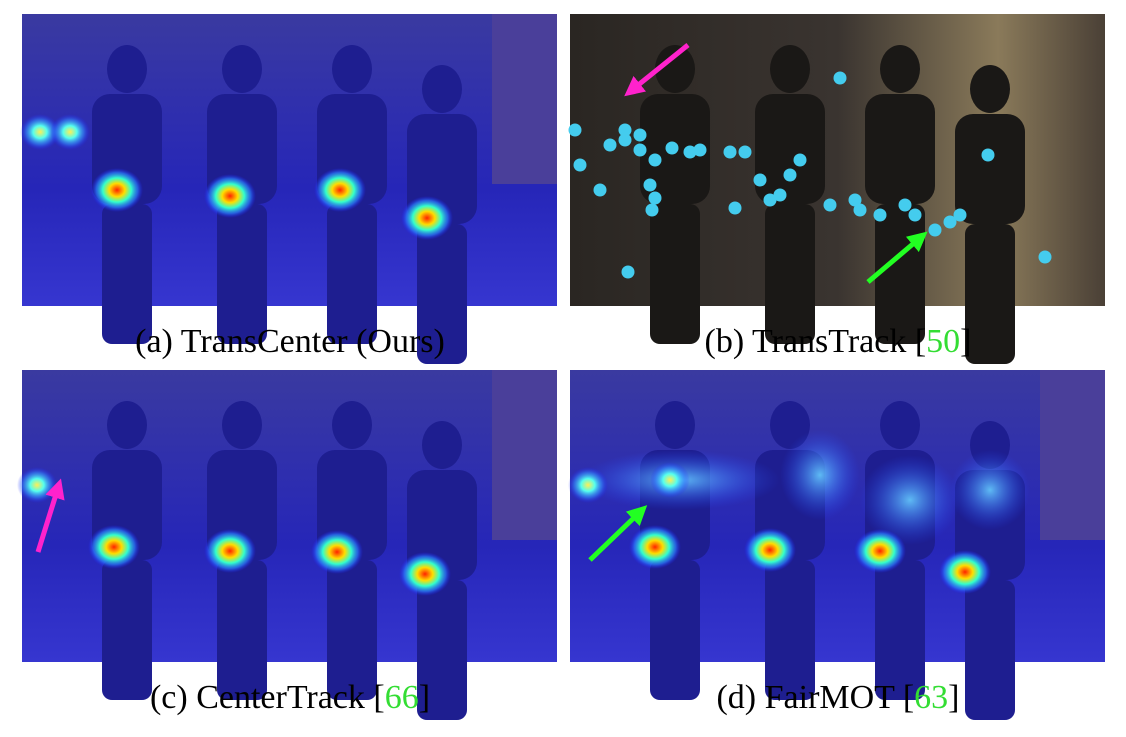  I want to click on caption: (c) CenterTrack [66], so click(290, 697).